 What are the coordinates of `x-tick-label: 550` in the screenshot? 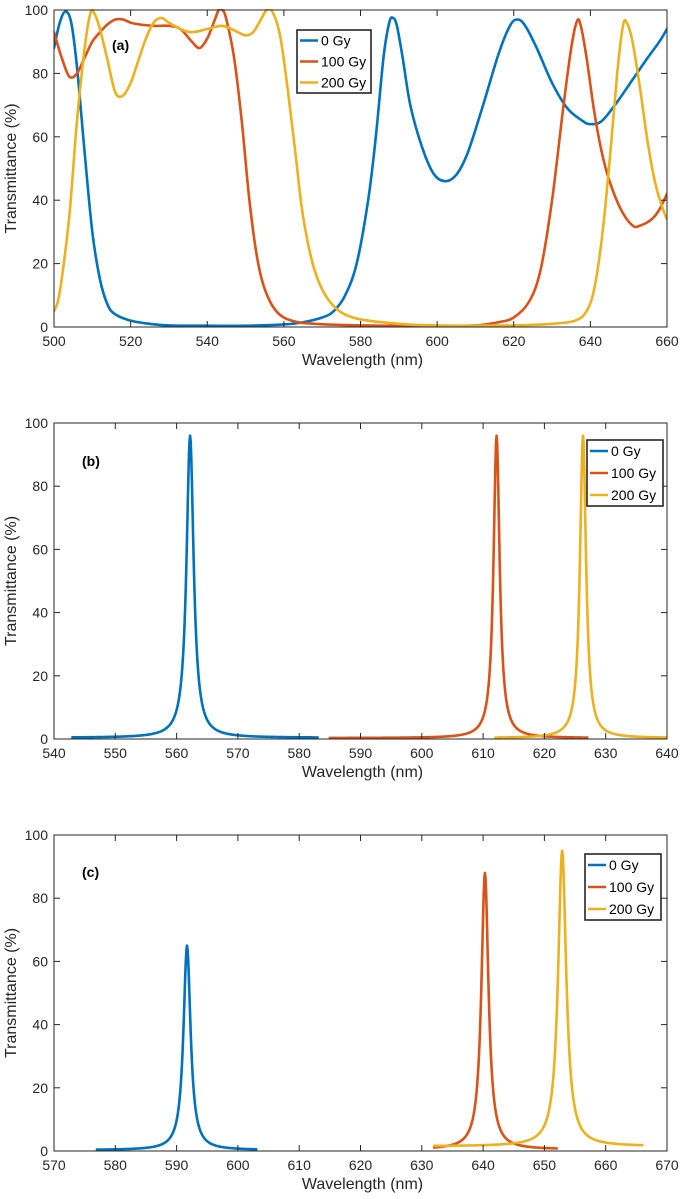 It's located at (116, 753).